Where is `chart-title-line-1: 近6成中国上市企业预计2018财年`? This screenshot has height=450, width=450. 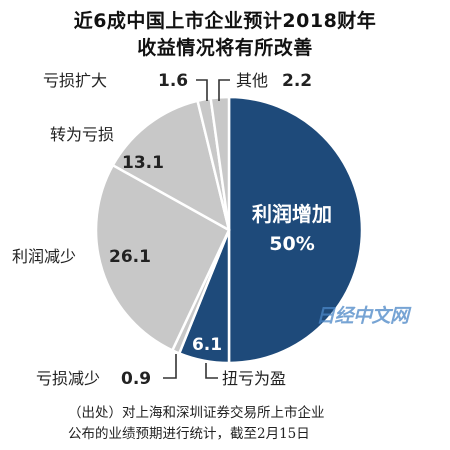 chart-title-line-1: 近6成中国上市企业预计2018财年 is located at coordinates (225, 21).